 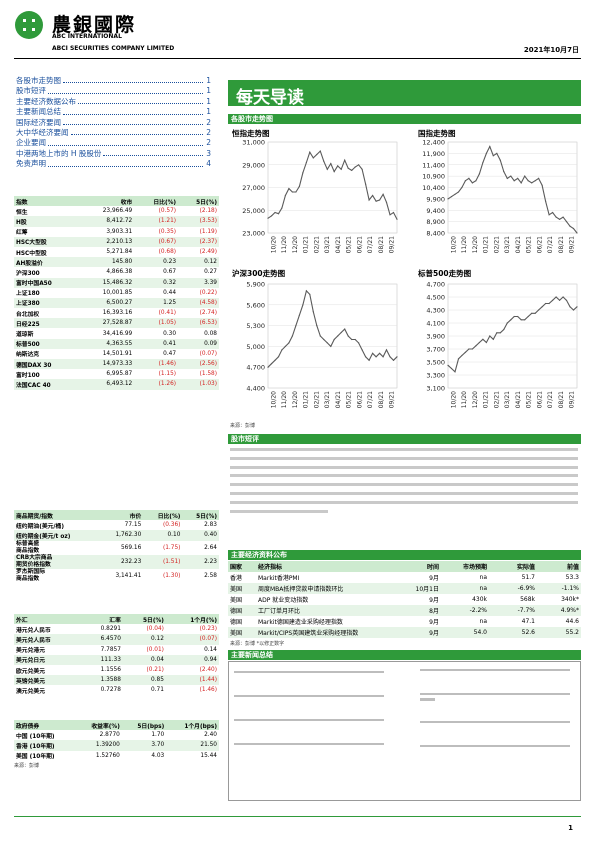 I want to click on toc-item: 国际经济要闻 2, so click(x=113, y=123).